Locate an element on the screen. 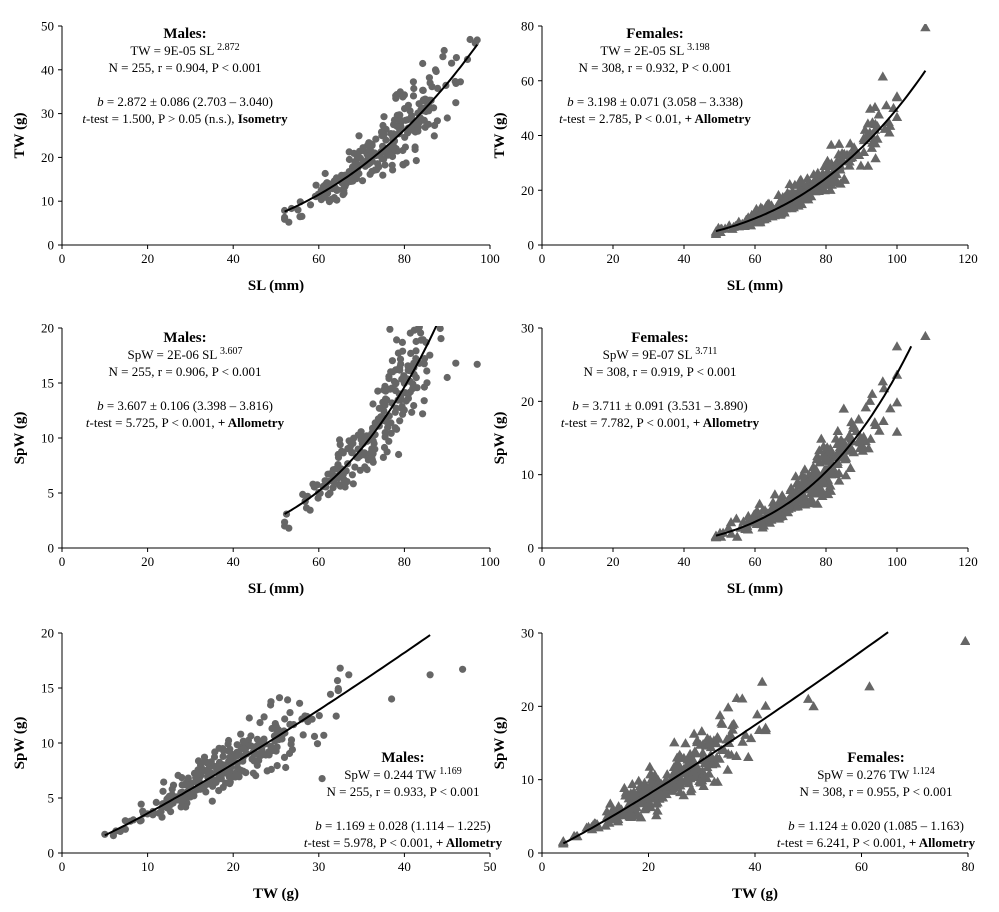 This screenshot has height=912, width=999. x-tick-label: 0 is located at coordinates (62, 561).